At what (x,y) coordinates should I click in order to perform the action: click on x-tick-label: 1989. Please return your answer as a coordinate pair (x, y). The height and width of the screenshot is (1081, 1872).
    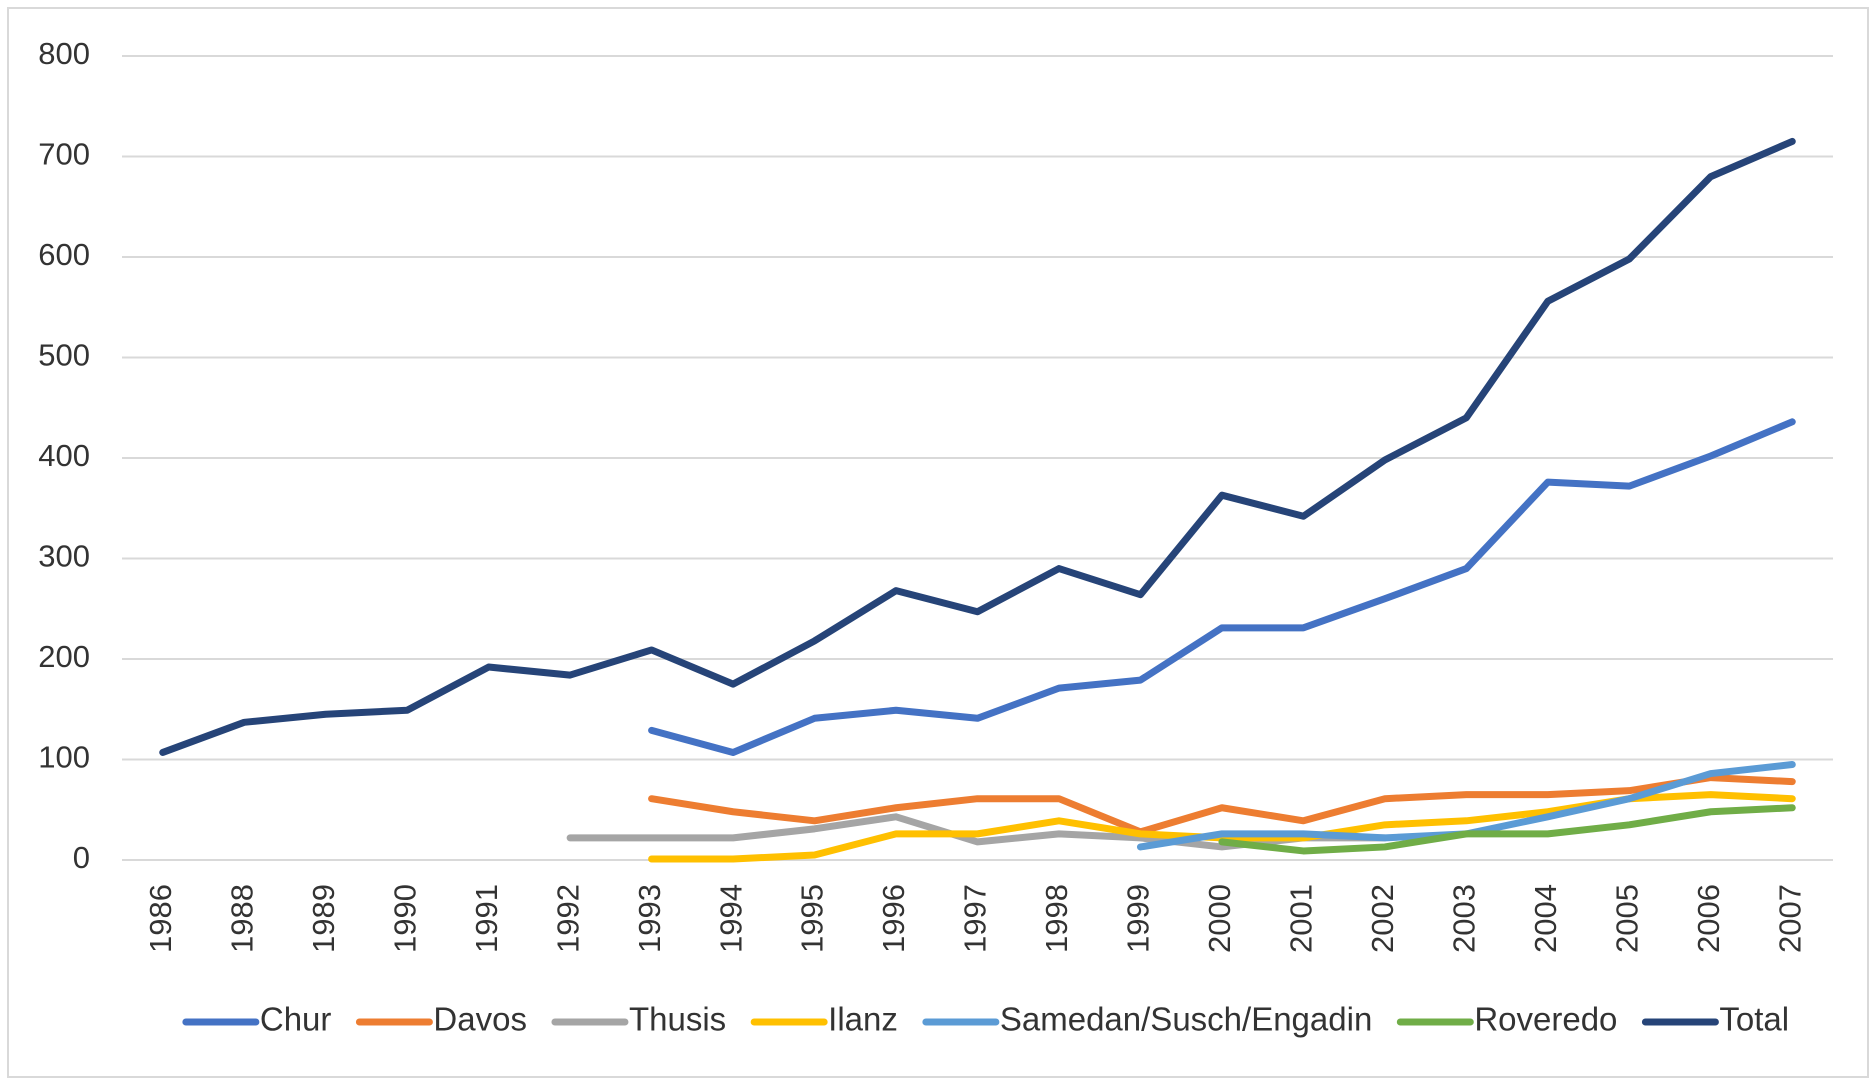
    Looking at the image, I should click on (323, 918).